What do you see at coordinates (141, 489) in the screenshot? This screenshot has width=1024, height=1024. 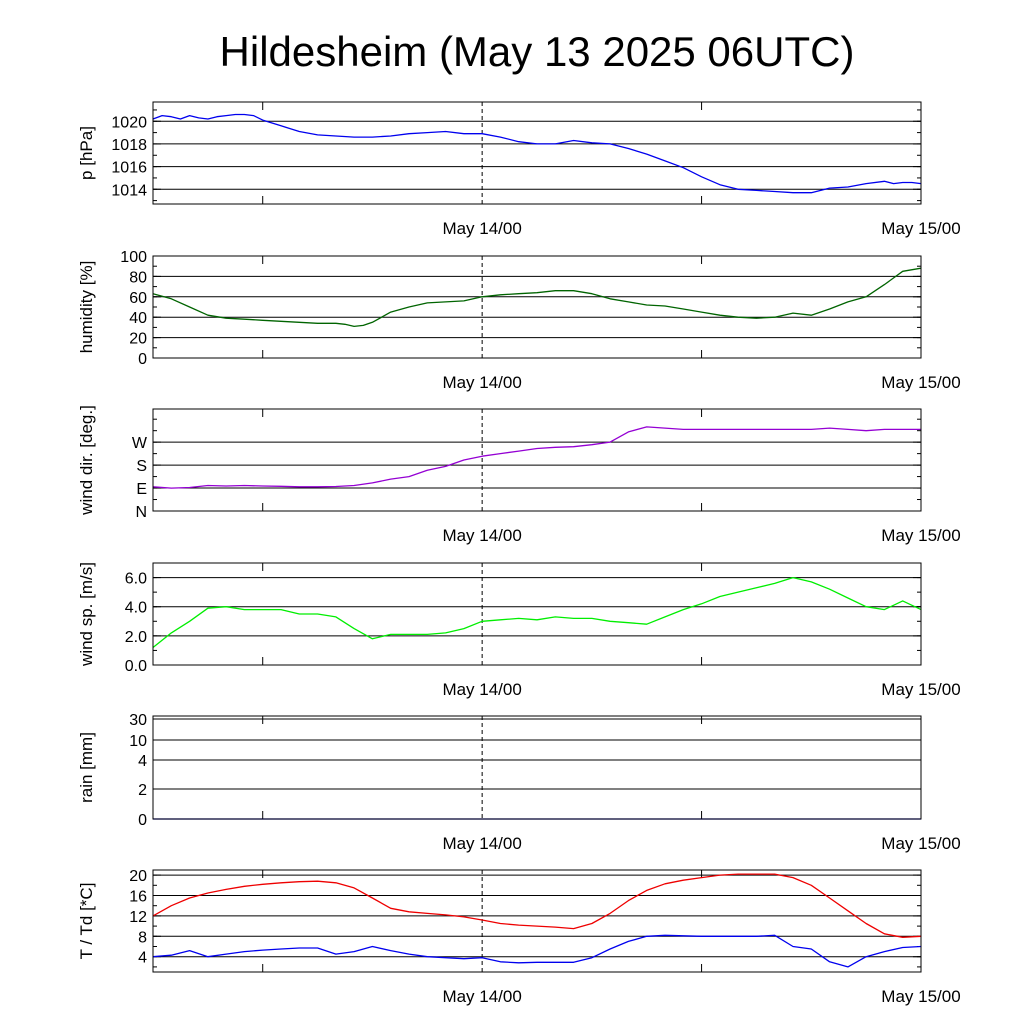 I see `ytick-label: E` at bounding box center [141, 489].